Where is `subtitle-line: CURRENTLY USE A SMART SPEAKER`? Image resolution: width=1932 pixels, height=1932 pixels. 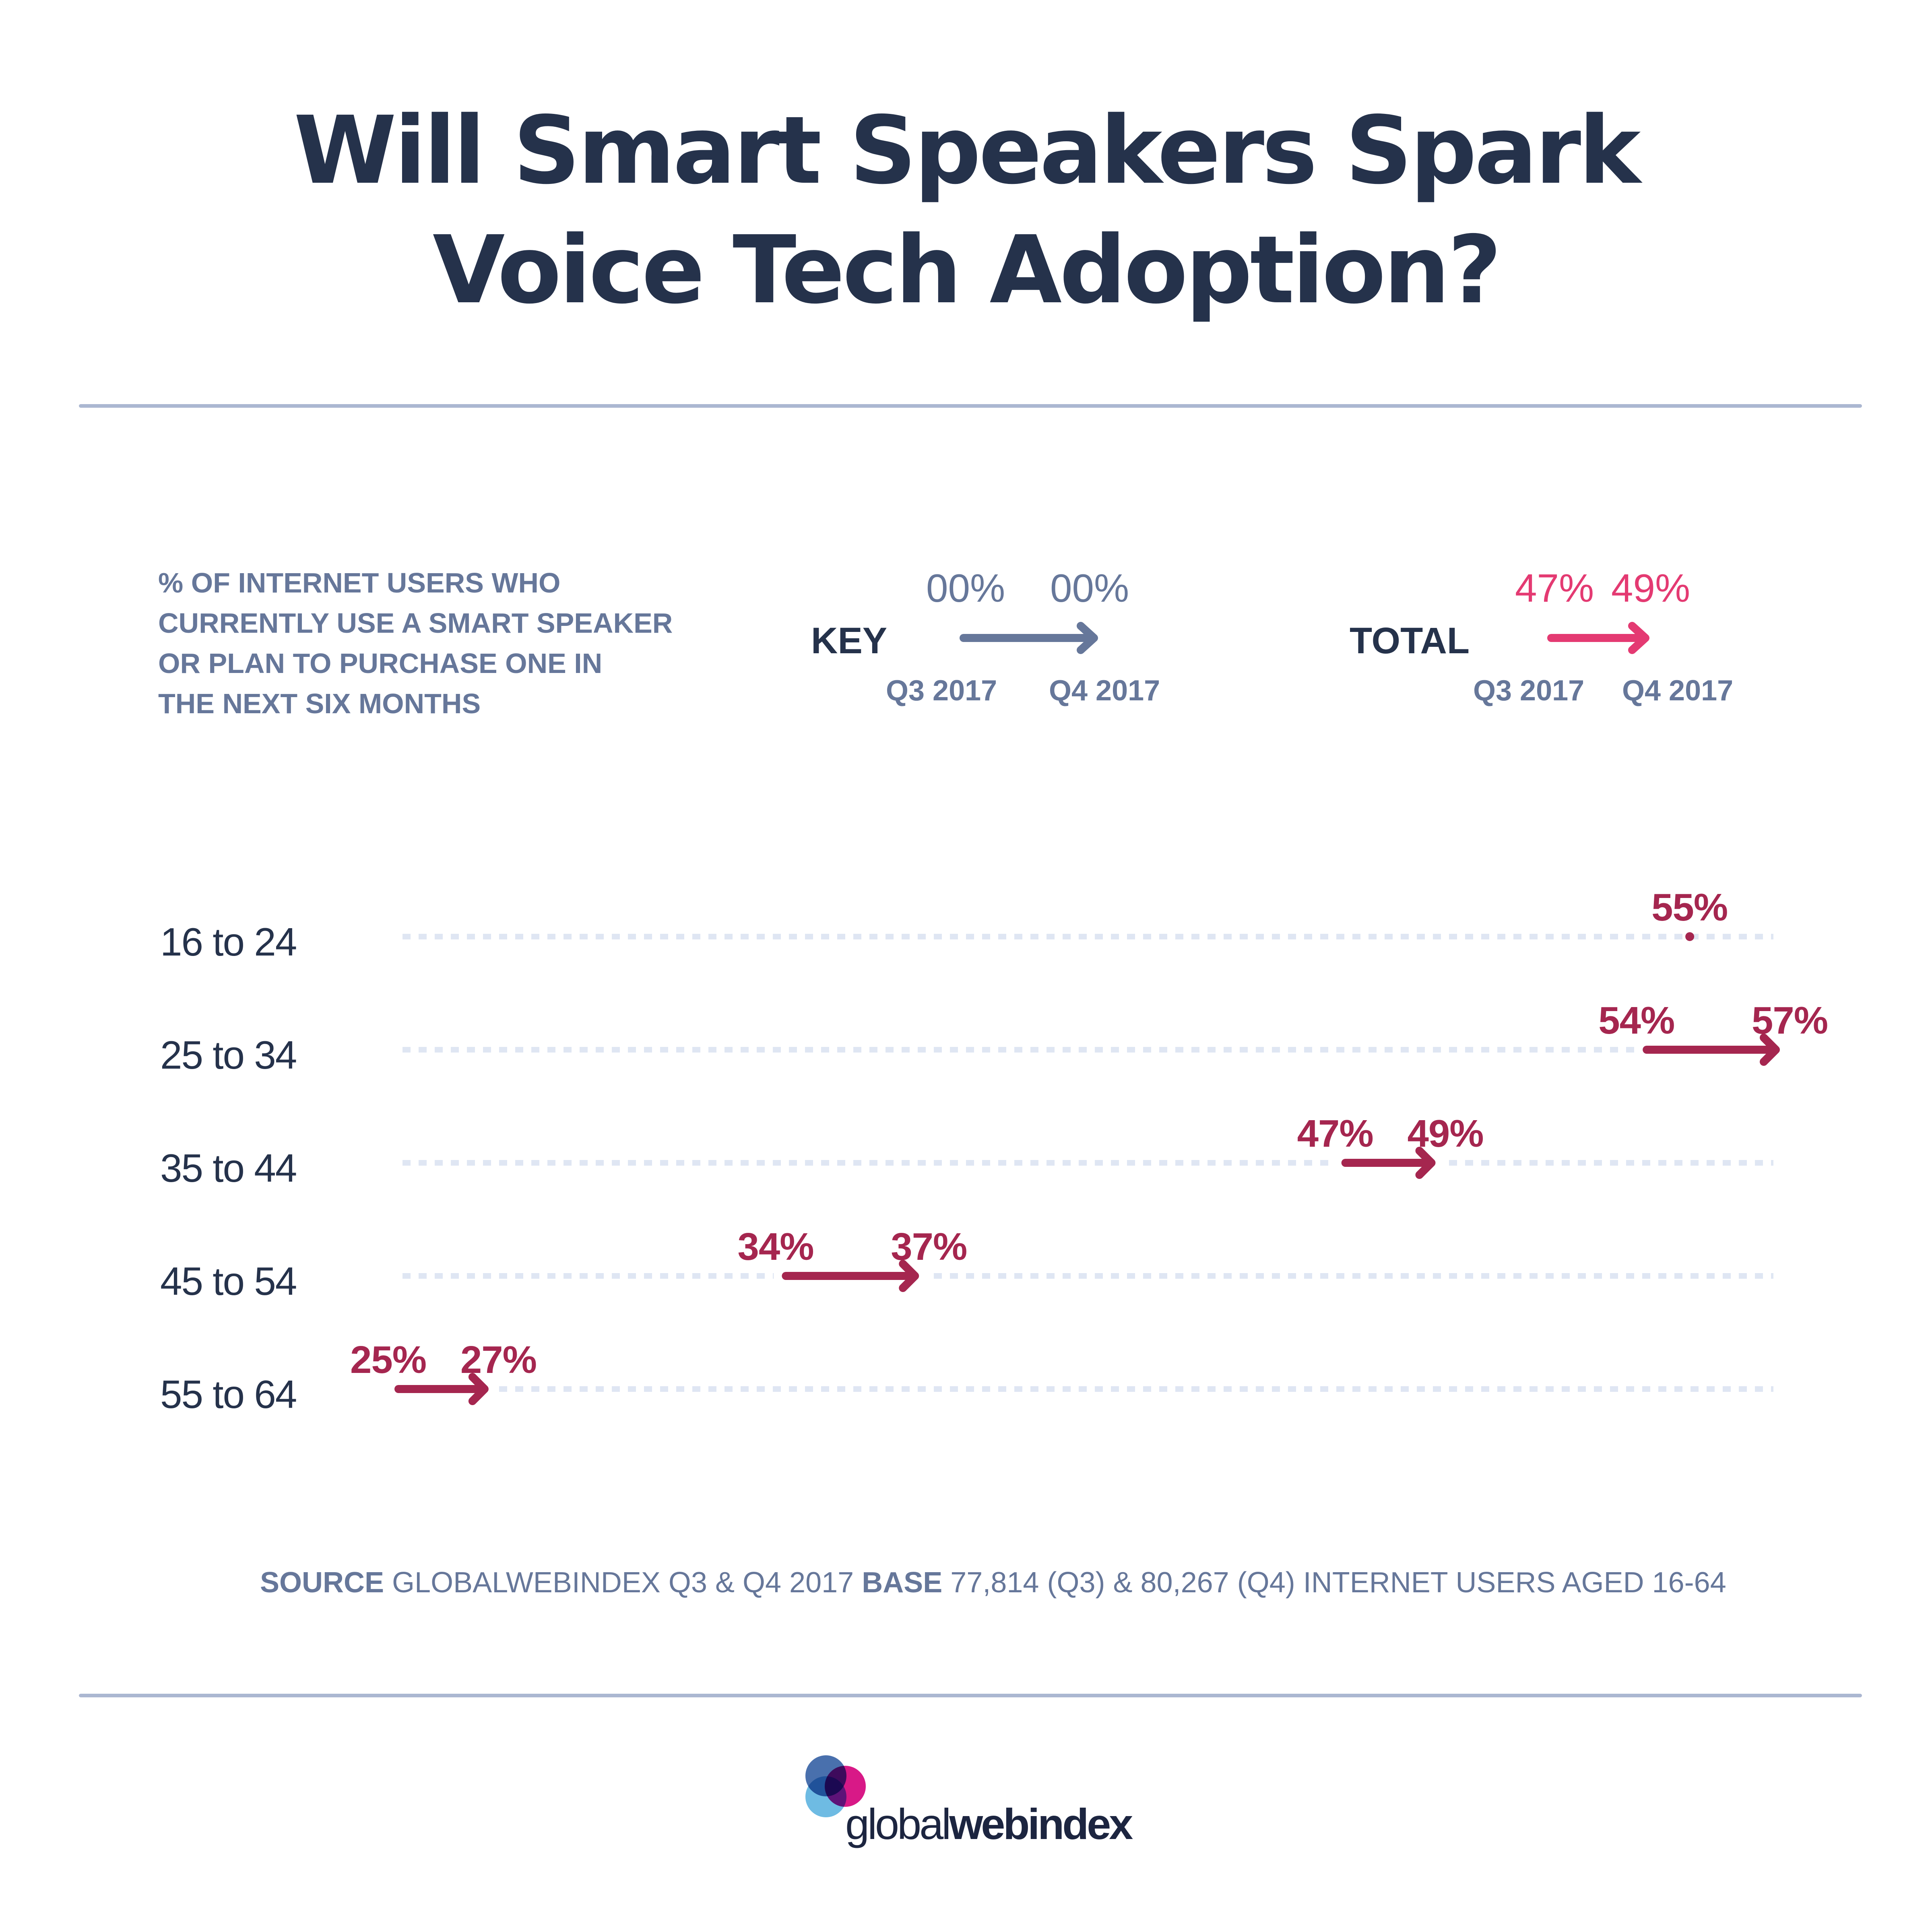 subtitle-line: CURRENTLY USE A SMART SPEAKER is located at coordinates (415, 623).